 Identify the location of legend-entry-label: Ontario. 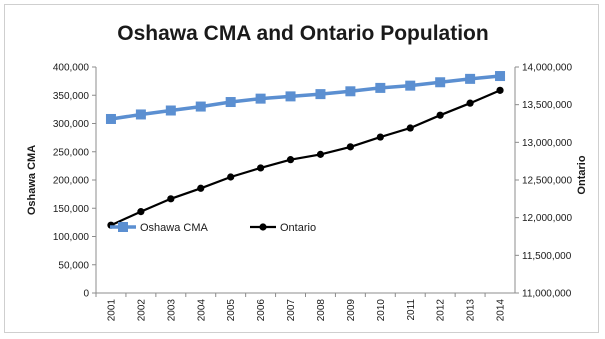
(298, 228).